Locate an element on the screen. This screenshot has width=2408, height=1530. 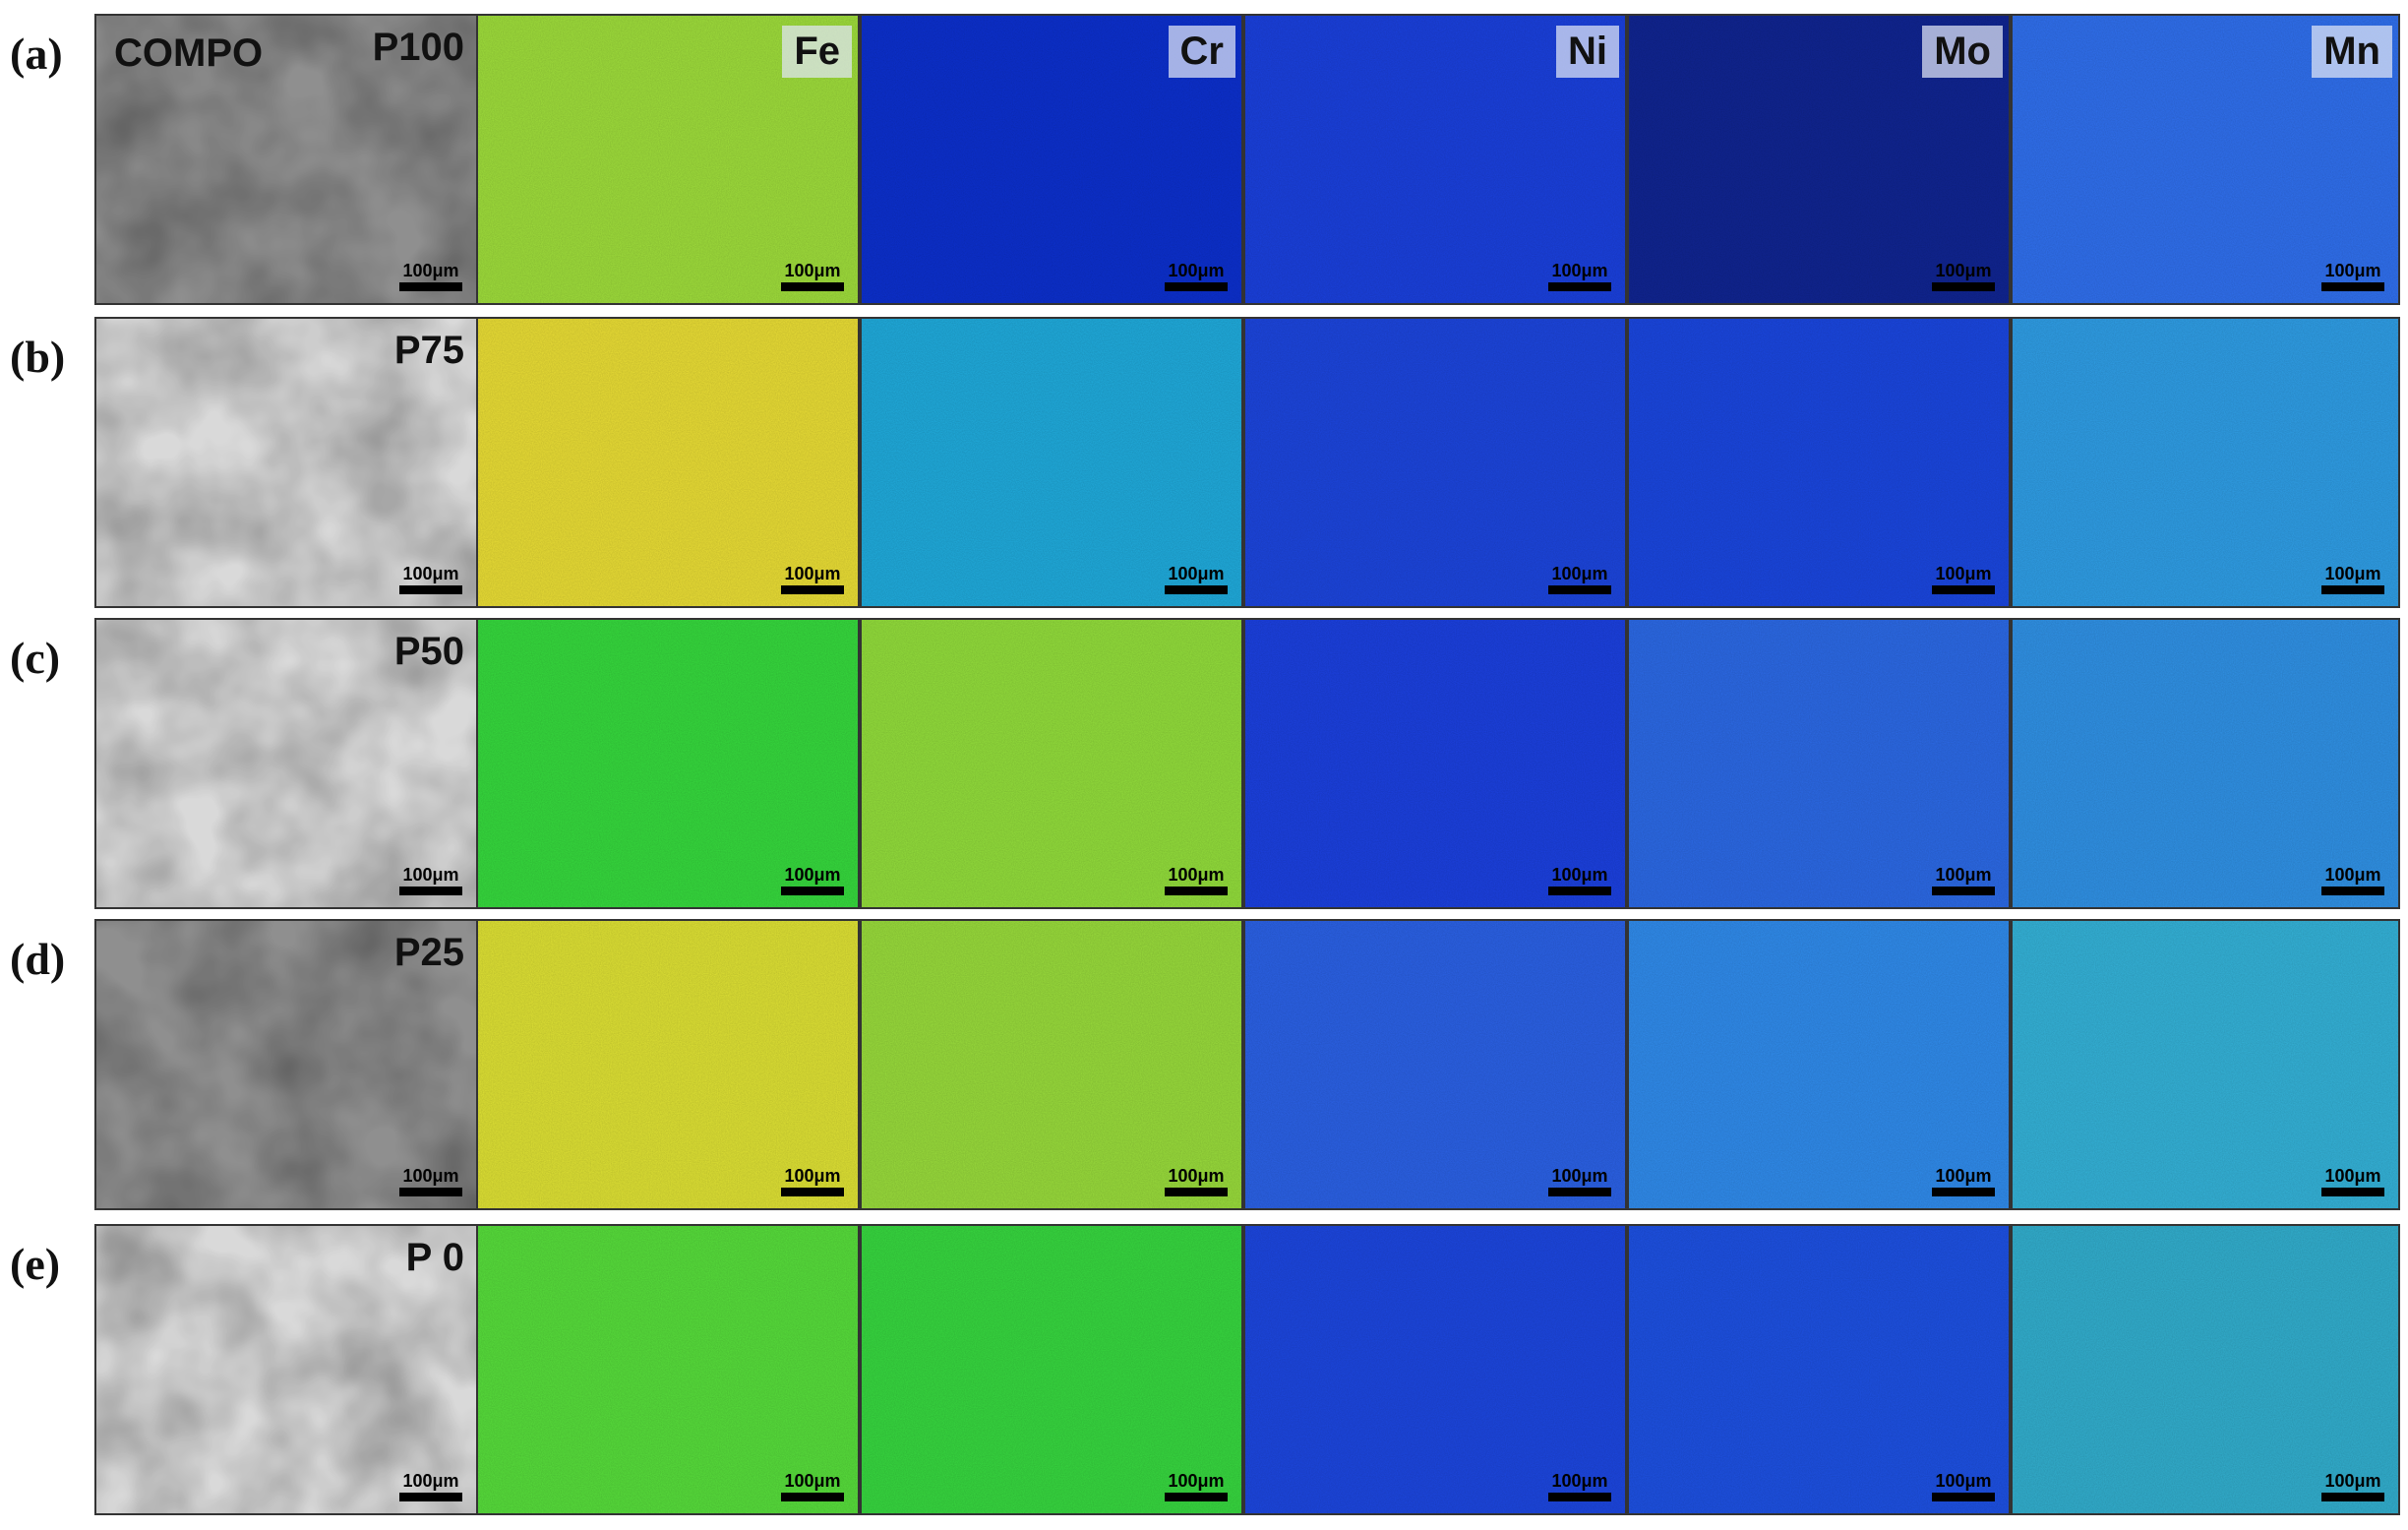
eds-map-panel-fe: 100μm is located at coordinates (668, 763).